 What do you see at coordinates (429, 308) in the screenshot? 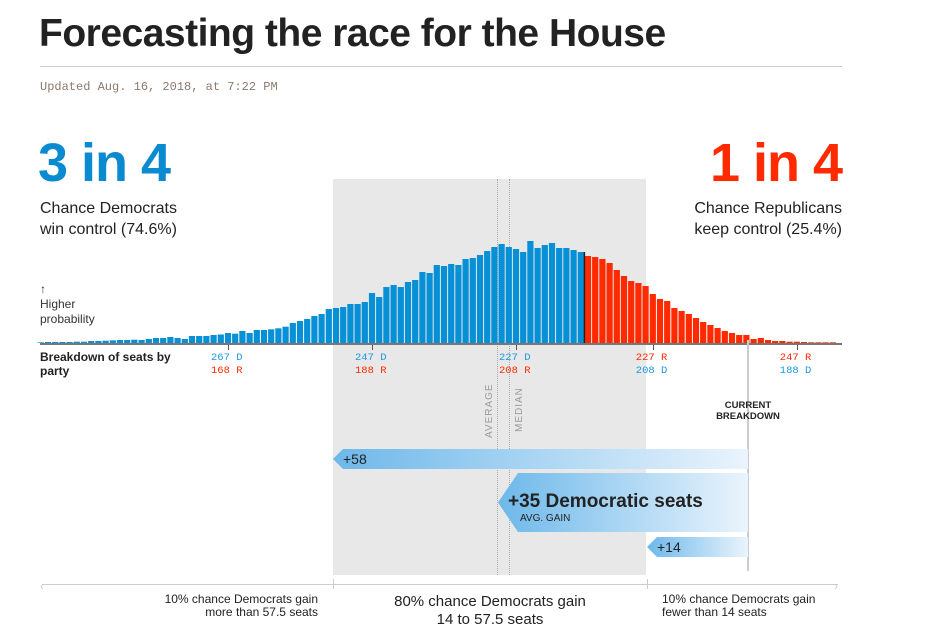
I see `bar-239-dem-seats` at bounding box center [429, 308].